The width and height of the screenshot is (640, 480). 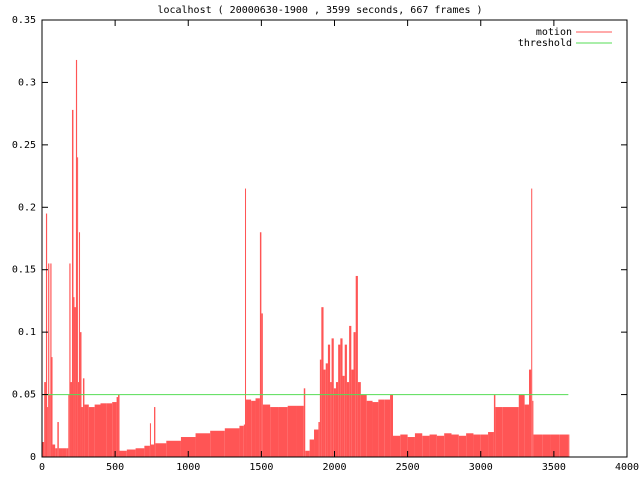 What do you see at coordinates (261, 467) in the screenshot?
I see `x-tick-label: 1500` at bounding box center [261, 467].